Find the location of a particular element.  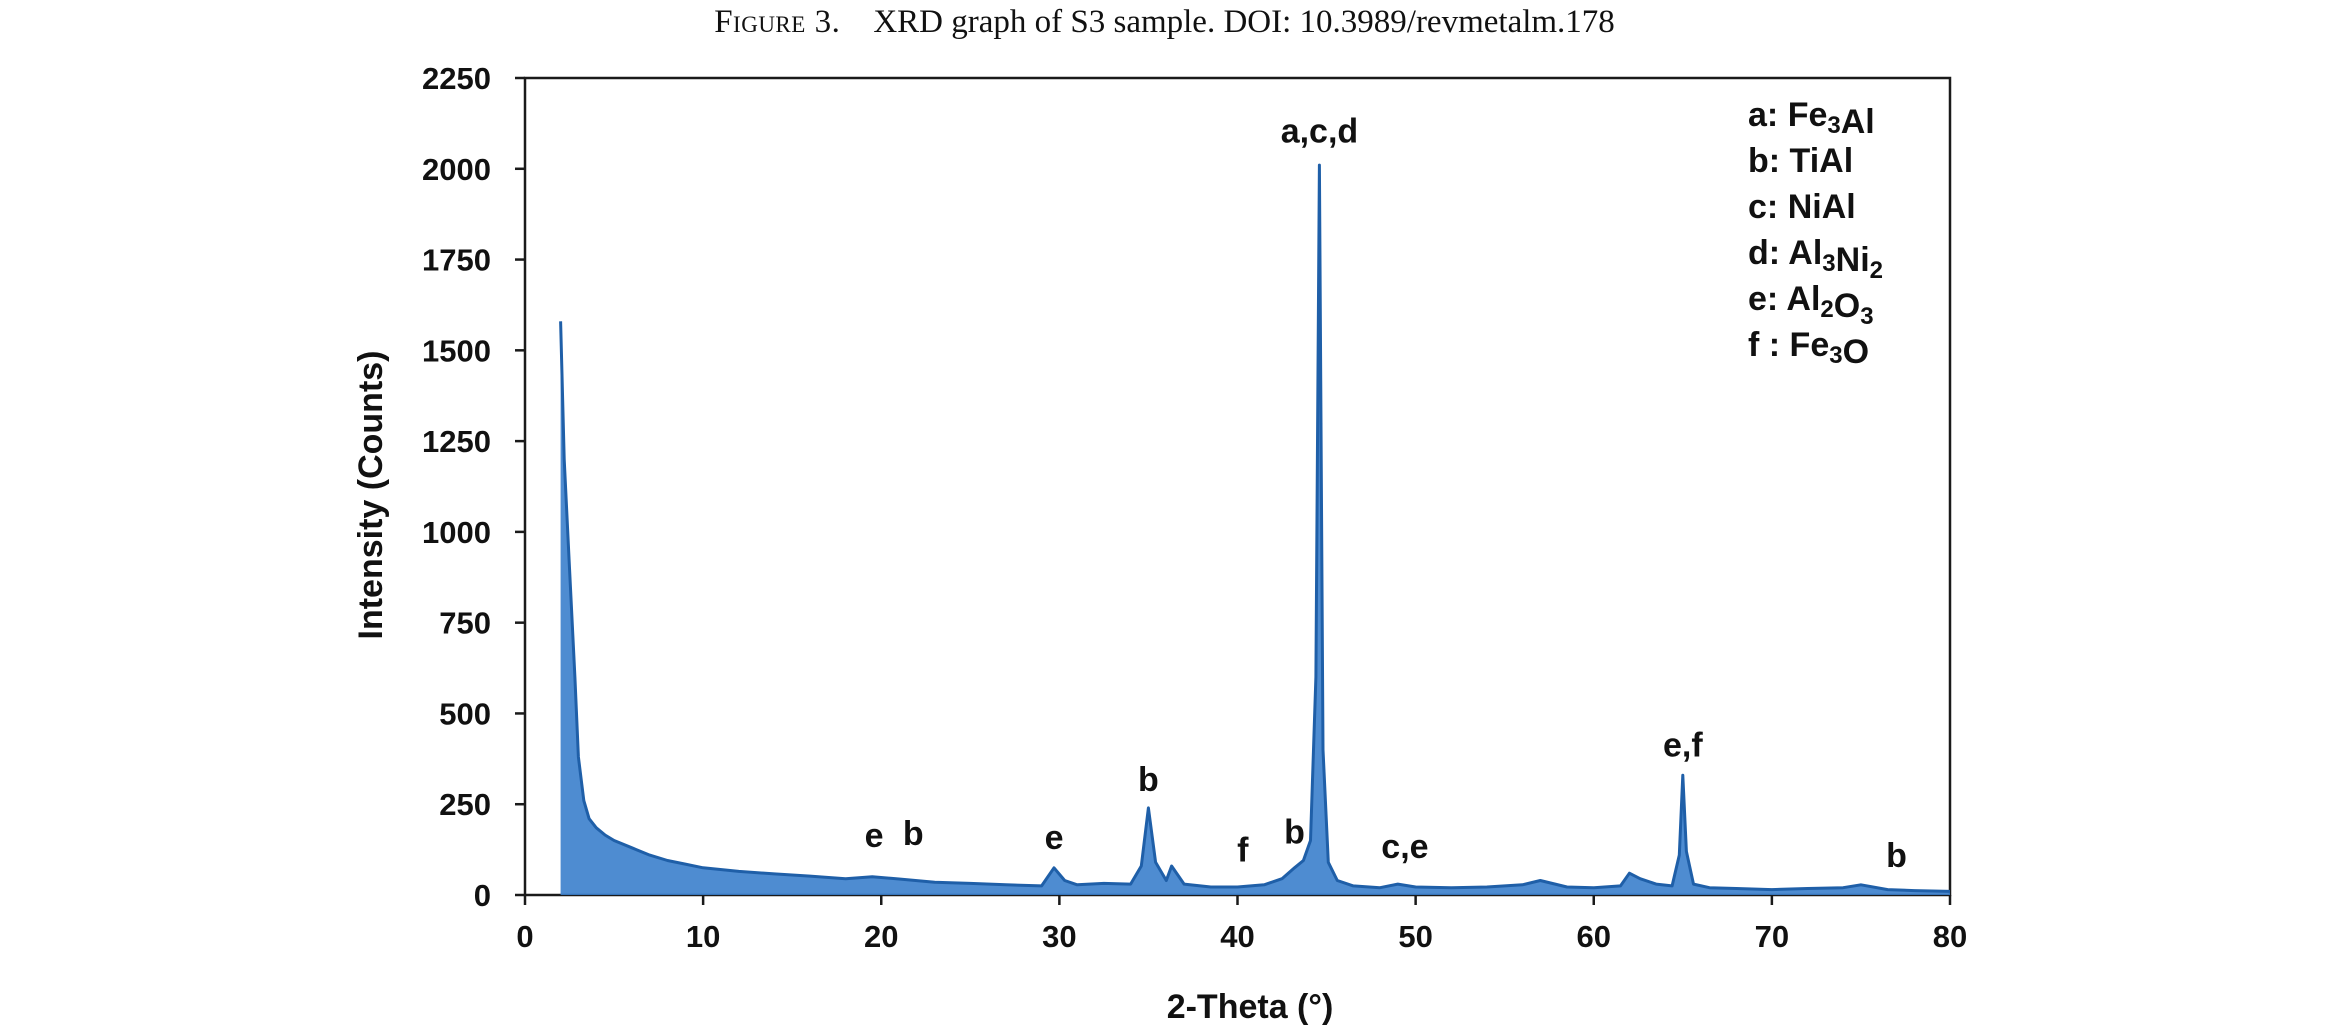

x-tick-label: 50 is located at coordinates (1415, 936).